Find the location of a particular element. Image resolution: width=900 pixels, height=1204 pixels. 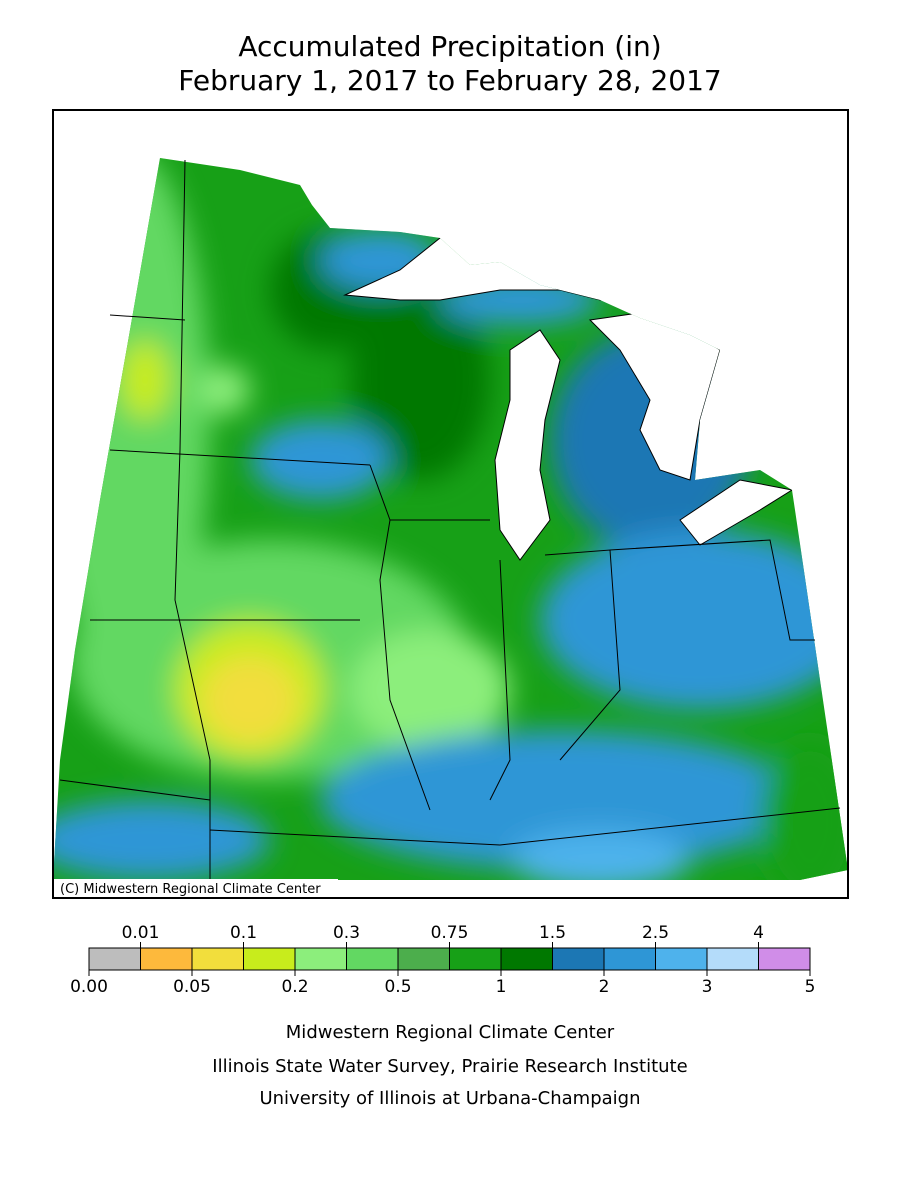

credit-box is located at coordinates (196, 888).